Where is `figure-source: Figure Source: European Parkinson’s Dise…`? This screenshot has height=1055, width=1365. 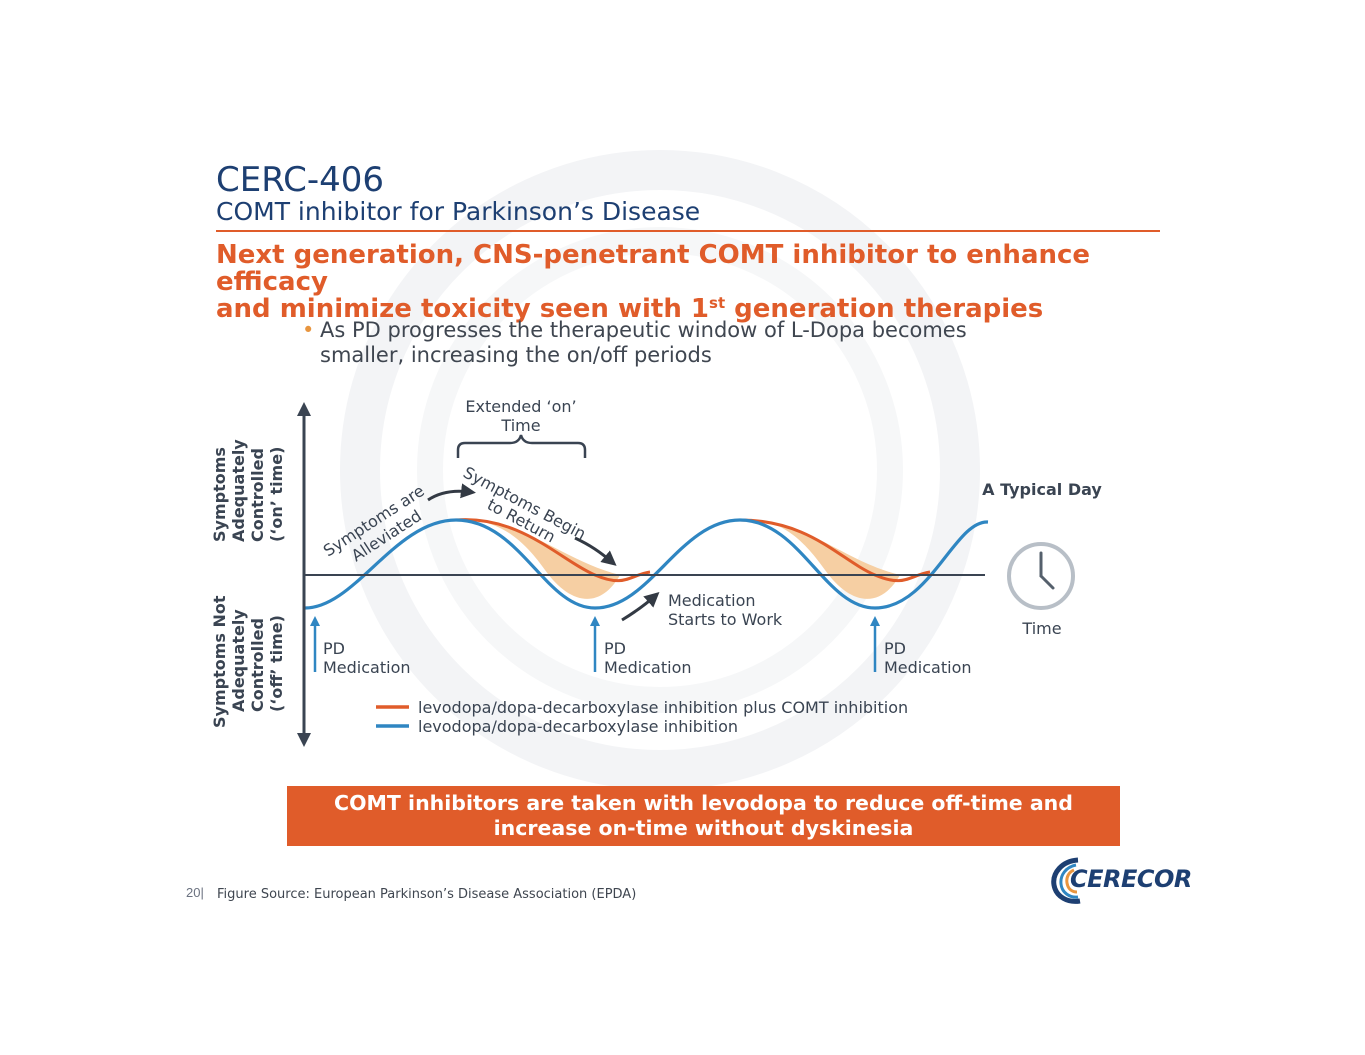
figure-source: Figure Source: European Parkinson’s Dise… is located at coordinates (427, 894).